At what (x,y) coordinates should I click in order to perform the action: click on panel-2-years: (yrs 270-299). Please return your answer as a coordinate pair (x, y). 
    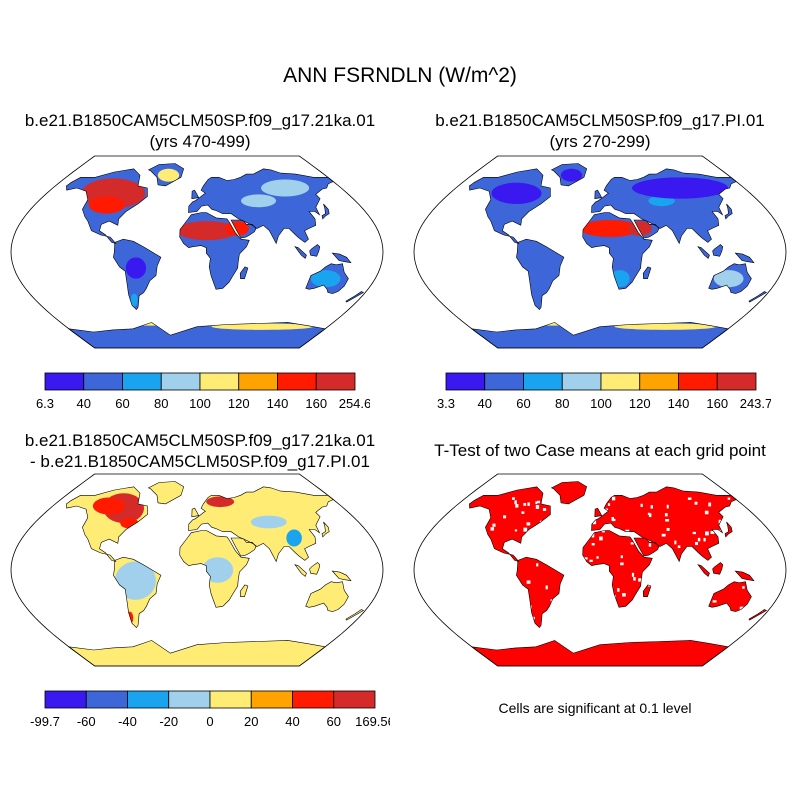
    Looking at the image, I should click on (600, 141).